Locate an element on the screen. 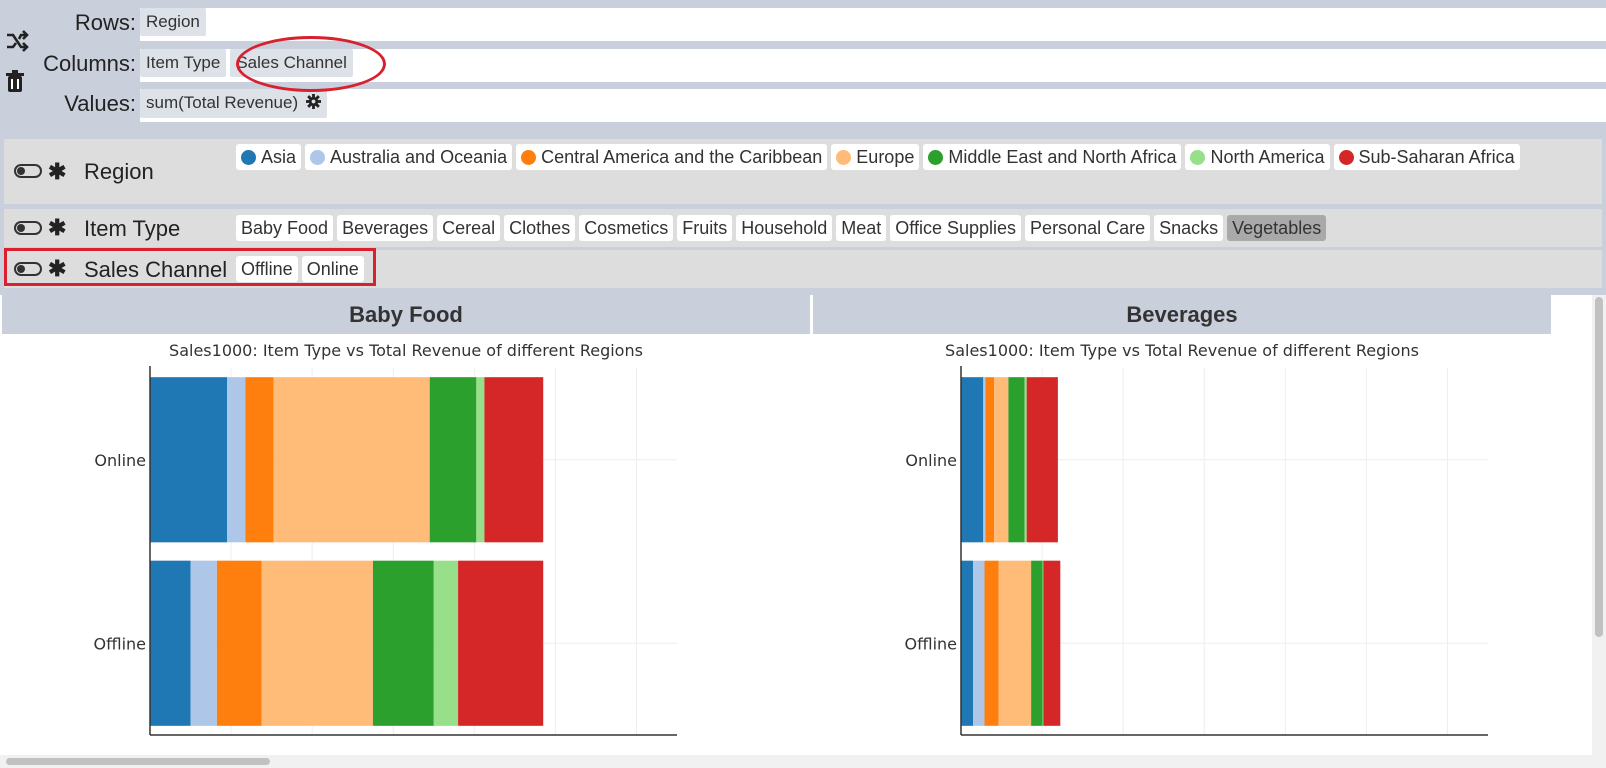 This screenshot has width=1606, height=768. horizontal-scrollbar is located at coordinates (803, 761).